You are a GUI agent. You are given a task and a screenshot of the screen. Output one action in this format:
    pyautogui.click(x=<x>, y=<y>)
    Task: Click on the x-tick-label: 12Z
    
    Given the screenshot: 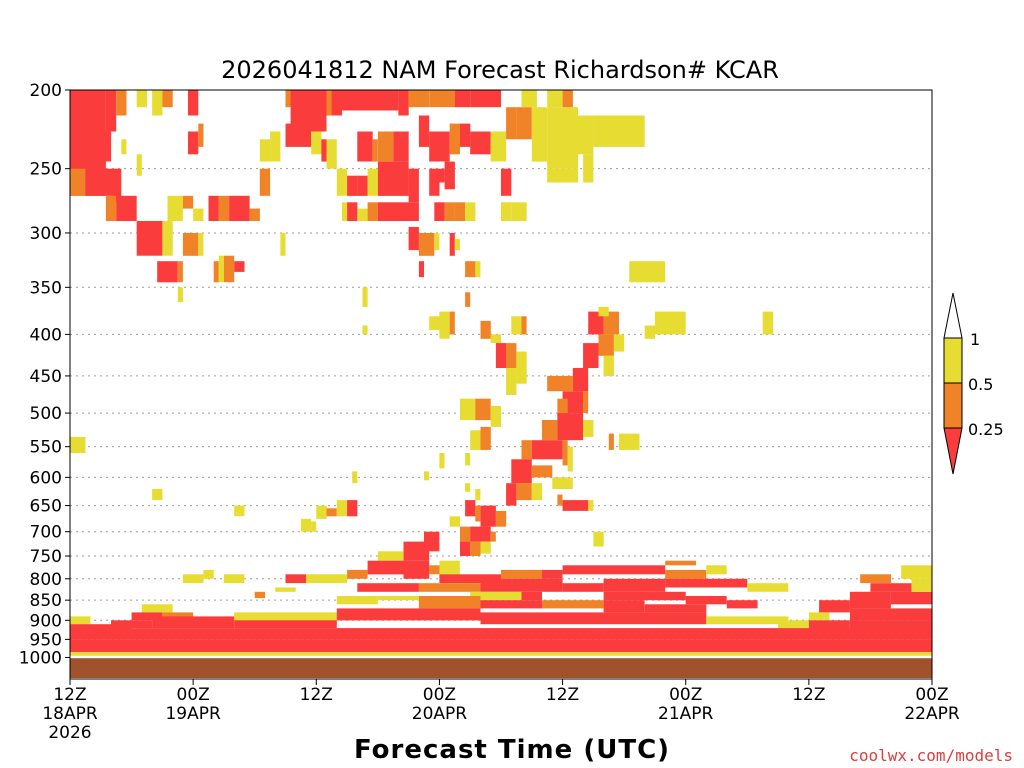 What is the action you would take?
    pyautogui.click(x=562, y=695)
    